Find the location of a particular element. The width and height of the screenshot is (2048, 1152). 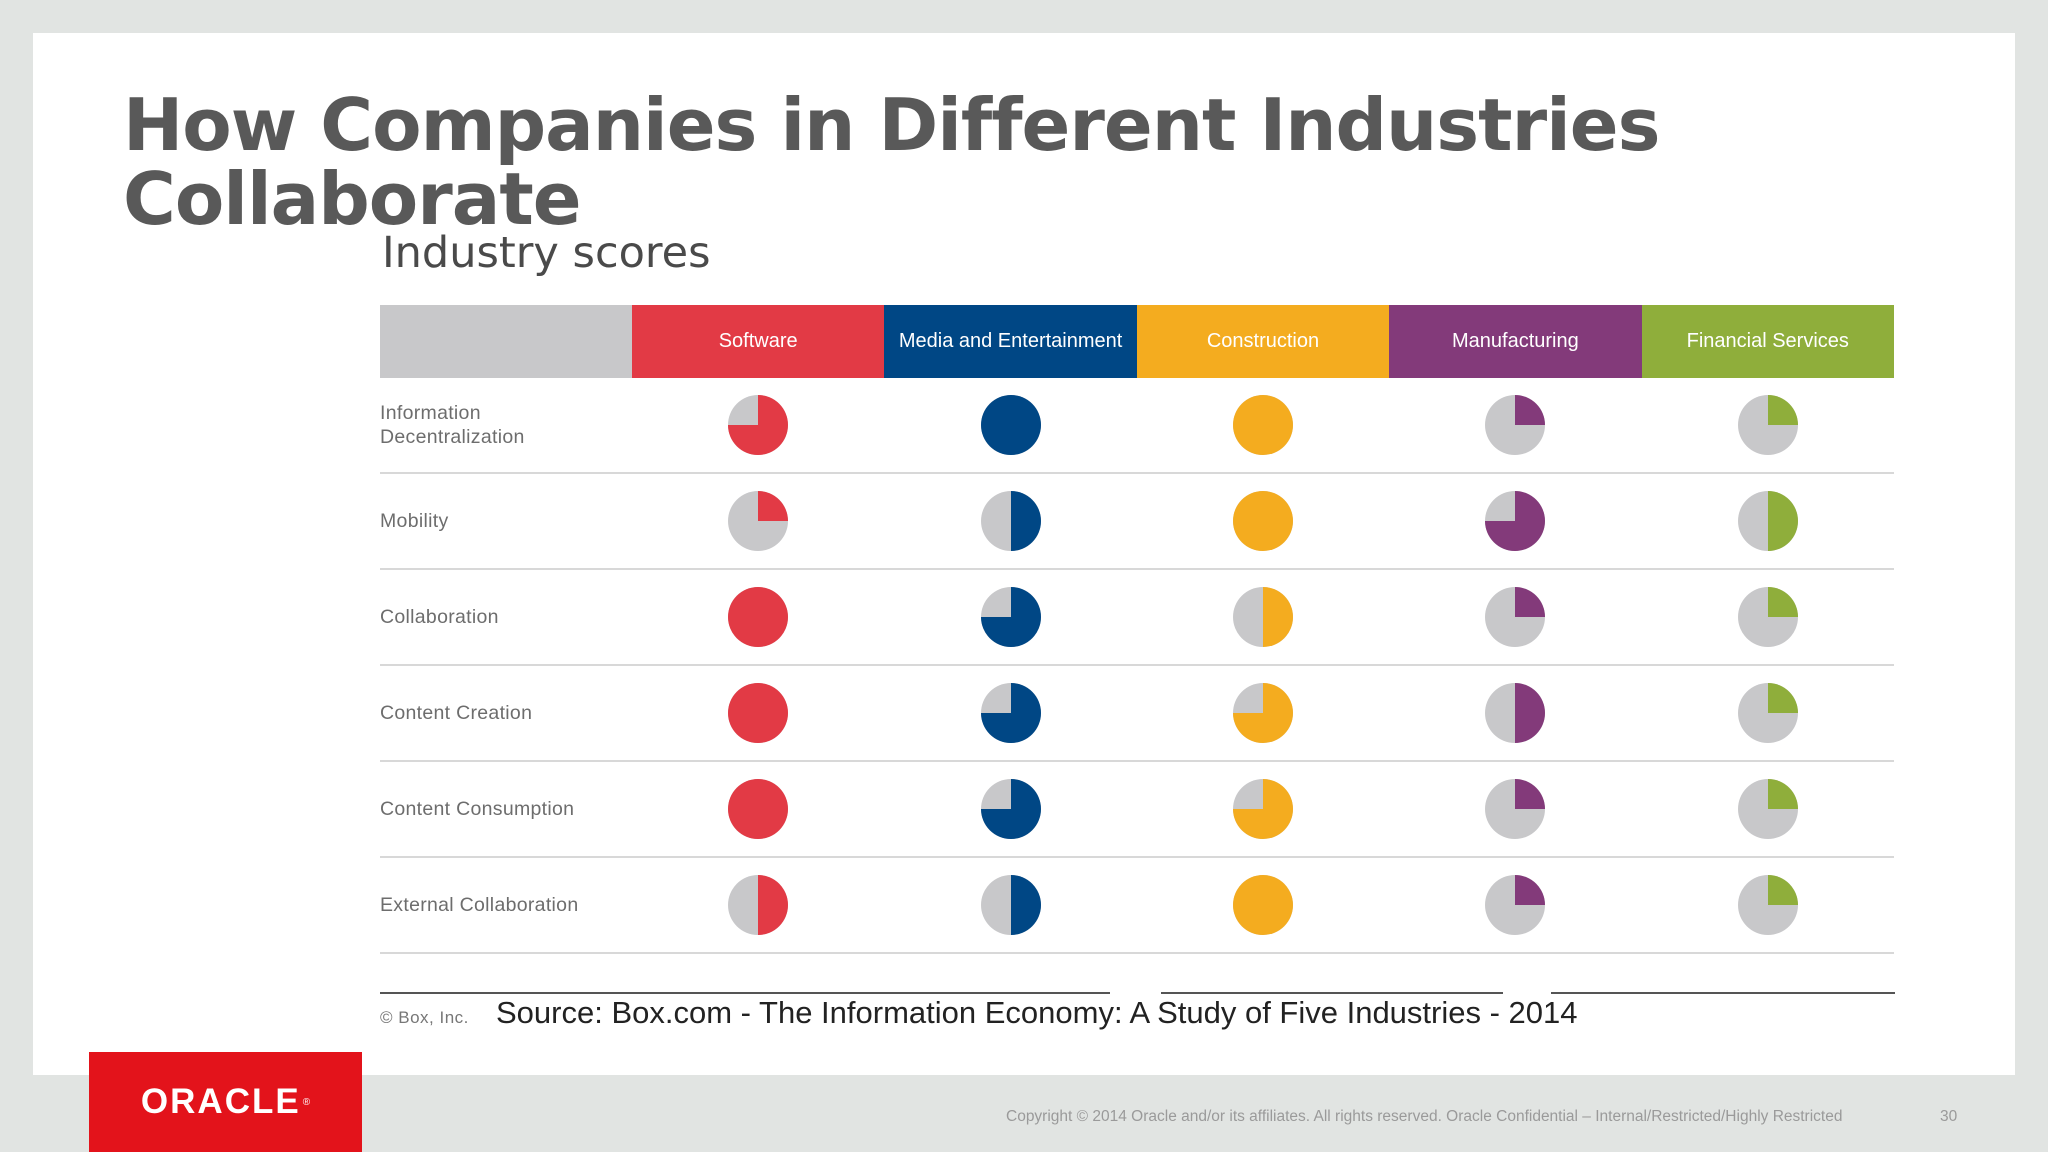

industry-header-financial-services: Financial Services is located at coordinates (1767, 341).